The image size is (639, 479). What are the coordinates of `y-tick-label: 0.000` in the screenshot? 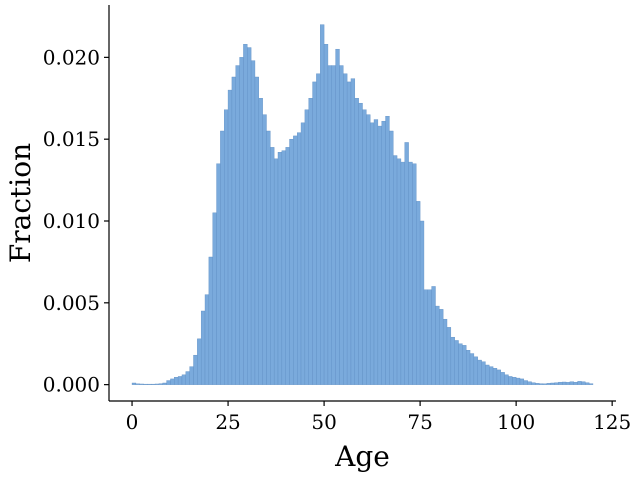 It's located at (71, 385).